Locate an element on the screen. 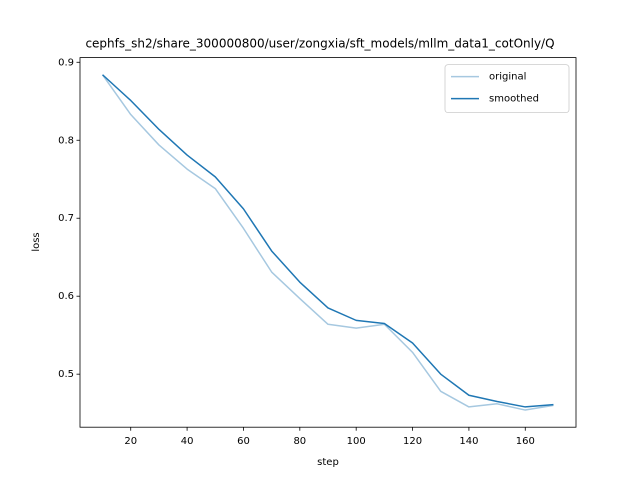  x-tick-label: 140 is located at coordinates (468, 441).